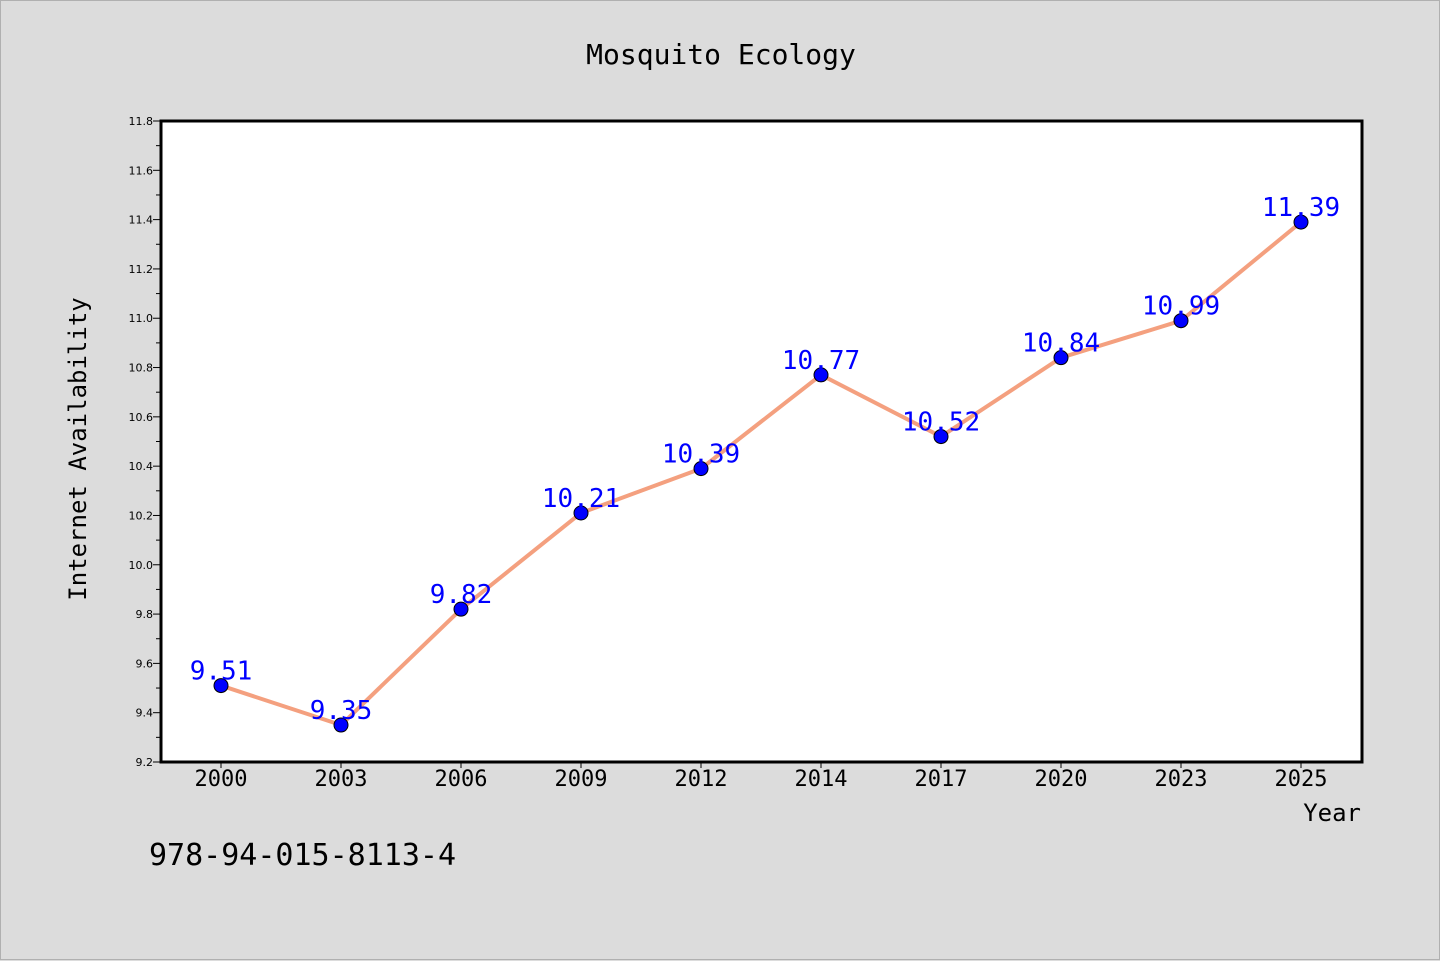 This screenshot has height=961, width=1440. What do you see at coordinates (1301, 208) in the screenshot?
I see `data-label: 11.39` at bounding box center [1301, 208].